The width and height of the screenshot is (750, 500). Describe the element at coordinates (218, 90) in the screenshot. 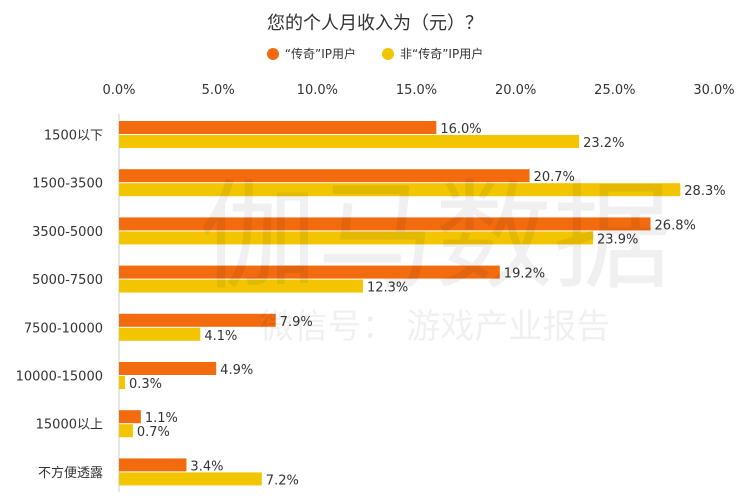

I see `x-tick-label: 5.0%` at that location.